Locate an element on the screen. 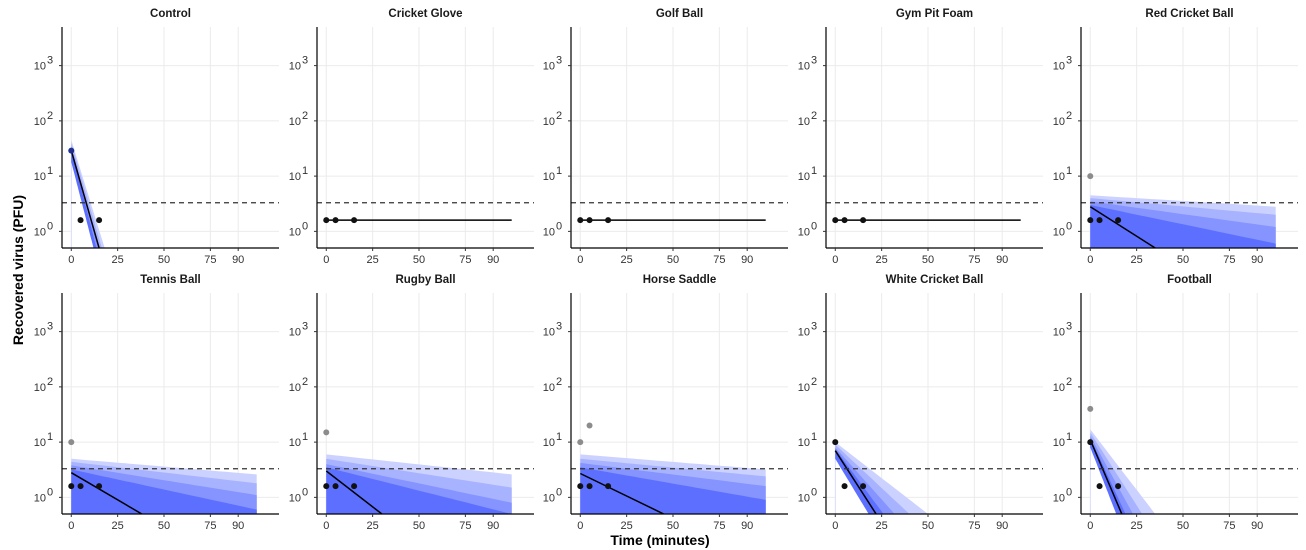 The image size is (1306, 550). band-lower-cutout is located at coordinates (1103, 480).